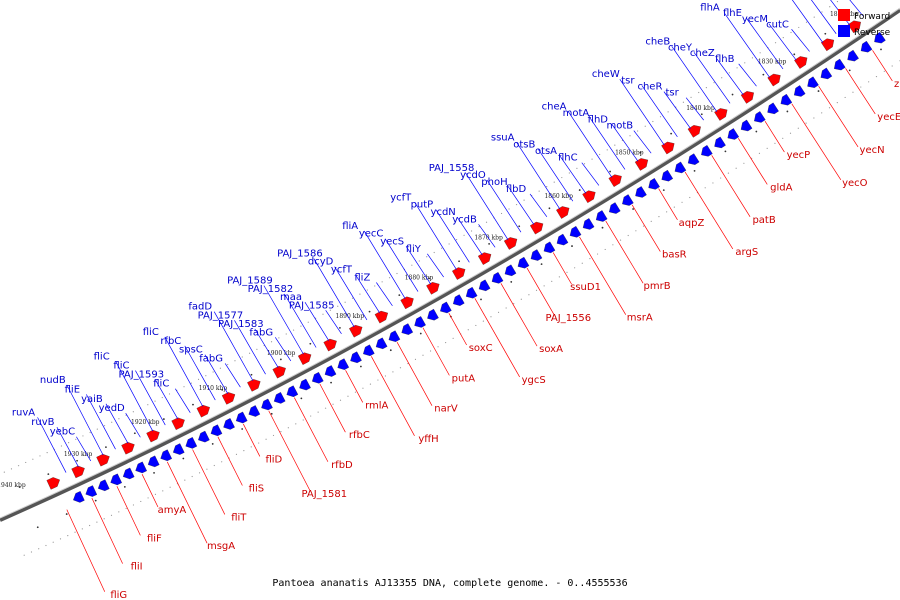  I want to click on forward-gene-label: msgA, so click(221, 546).